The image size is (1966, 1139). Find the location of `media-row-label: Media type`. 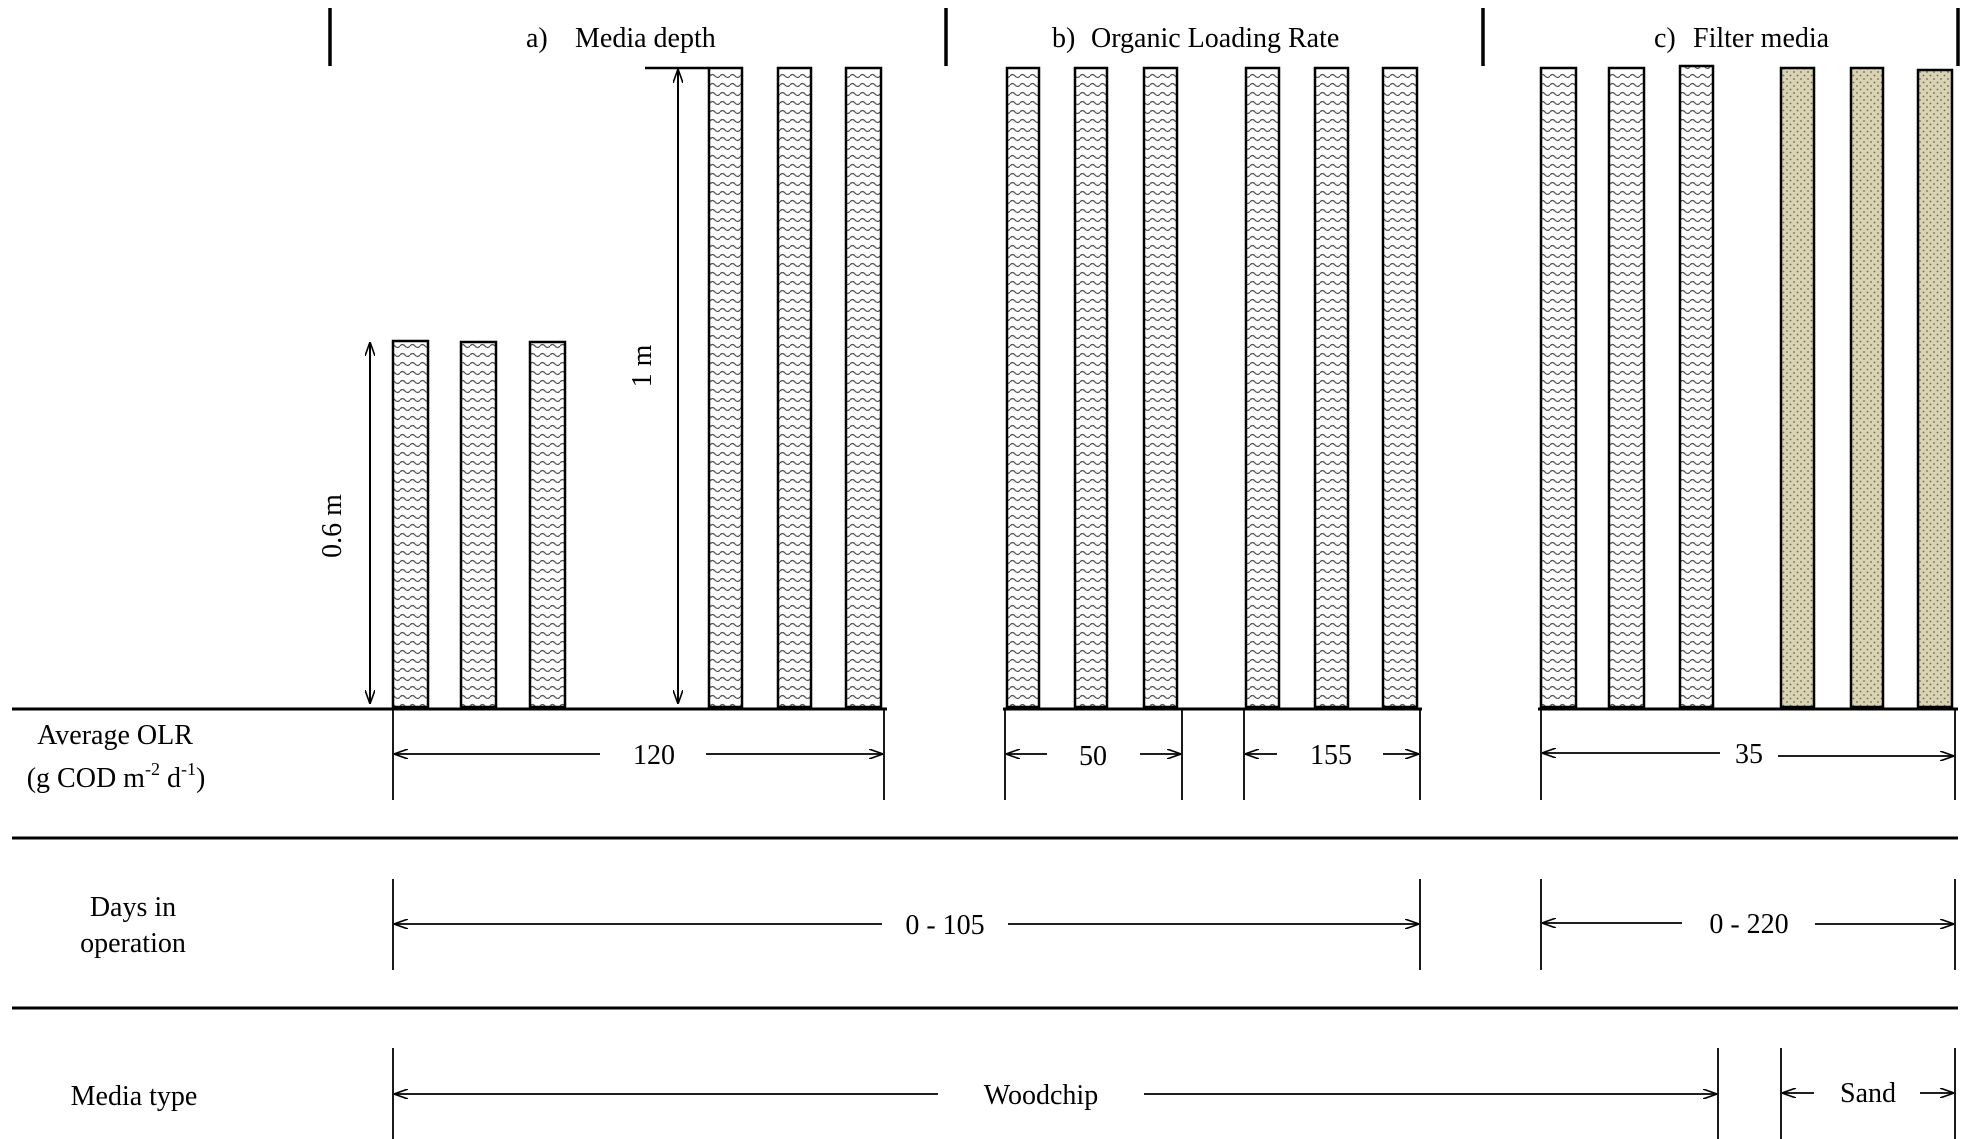

media-row-label: Media type is located at coordinates (134, 1096).